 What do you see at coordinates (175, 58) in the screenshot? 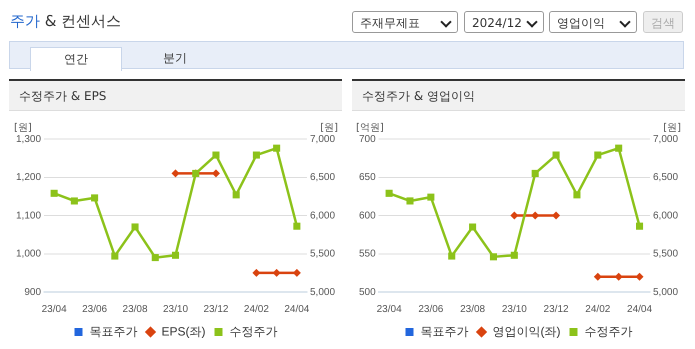
I see `text: 분기` at bounding box center [175, 58].